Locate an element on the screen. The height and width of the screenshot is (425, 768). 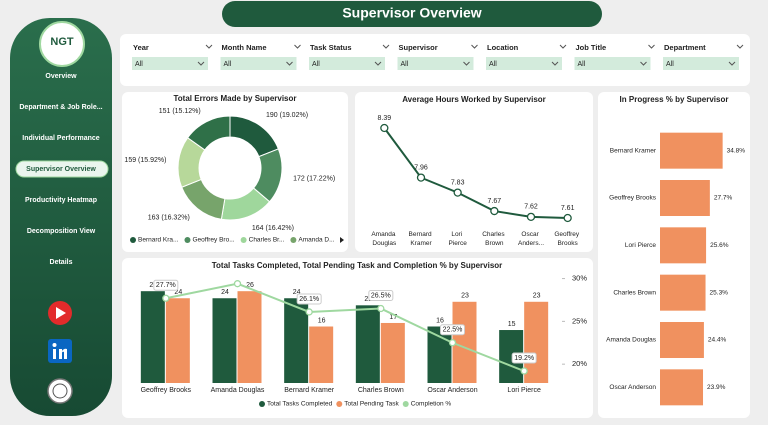
data-label: 19.2% is located at coordinates (524, 358).